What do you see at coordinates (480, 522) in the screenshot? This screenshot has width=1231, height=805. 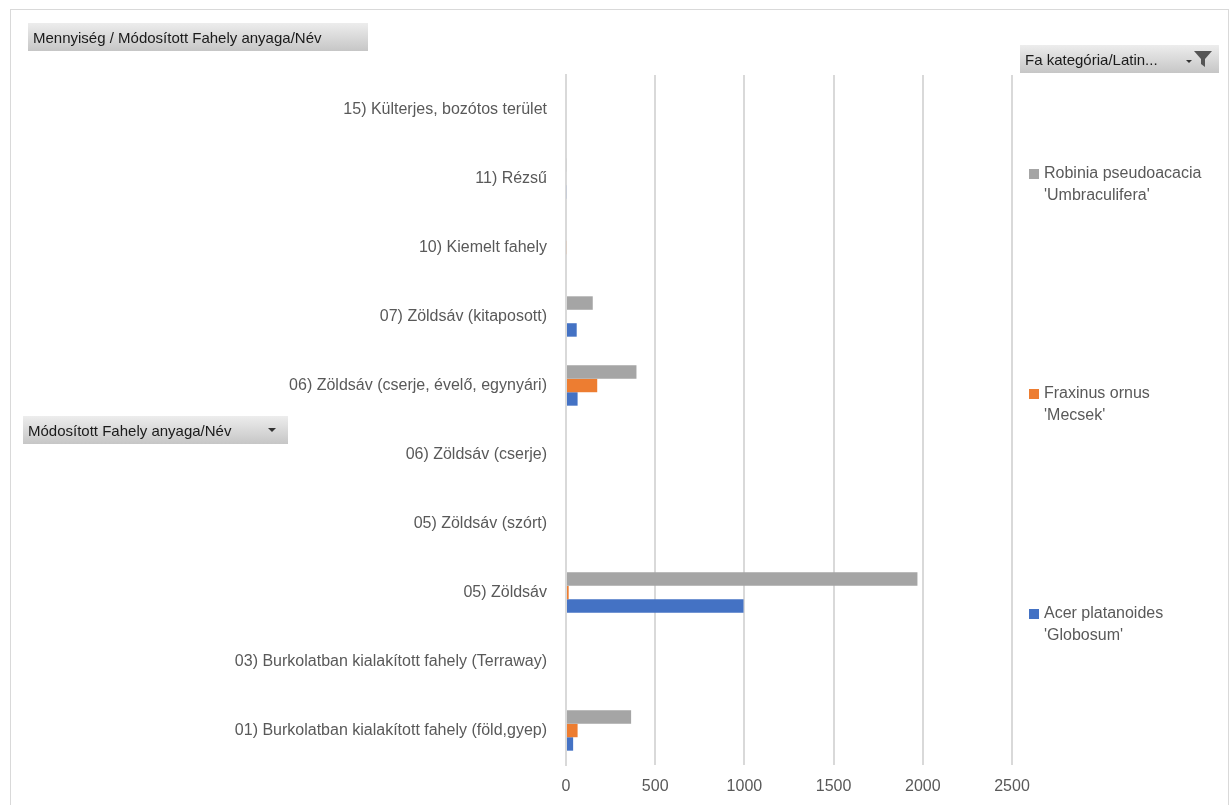 I see `y-tick-label: 05) Zöldsáv (szórt)` at bounding box center [480, 522].